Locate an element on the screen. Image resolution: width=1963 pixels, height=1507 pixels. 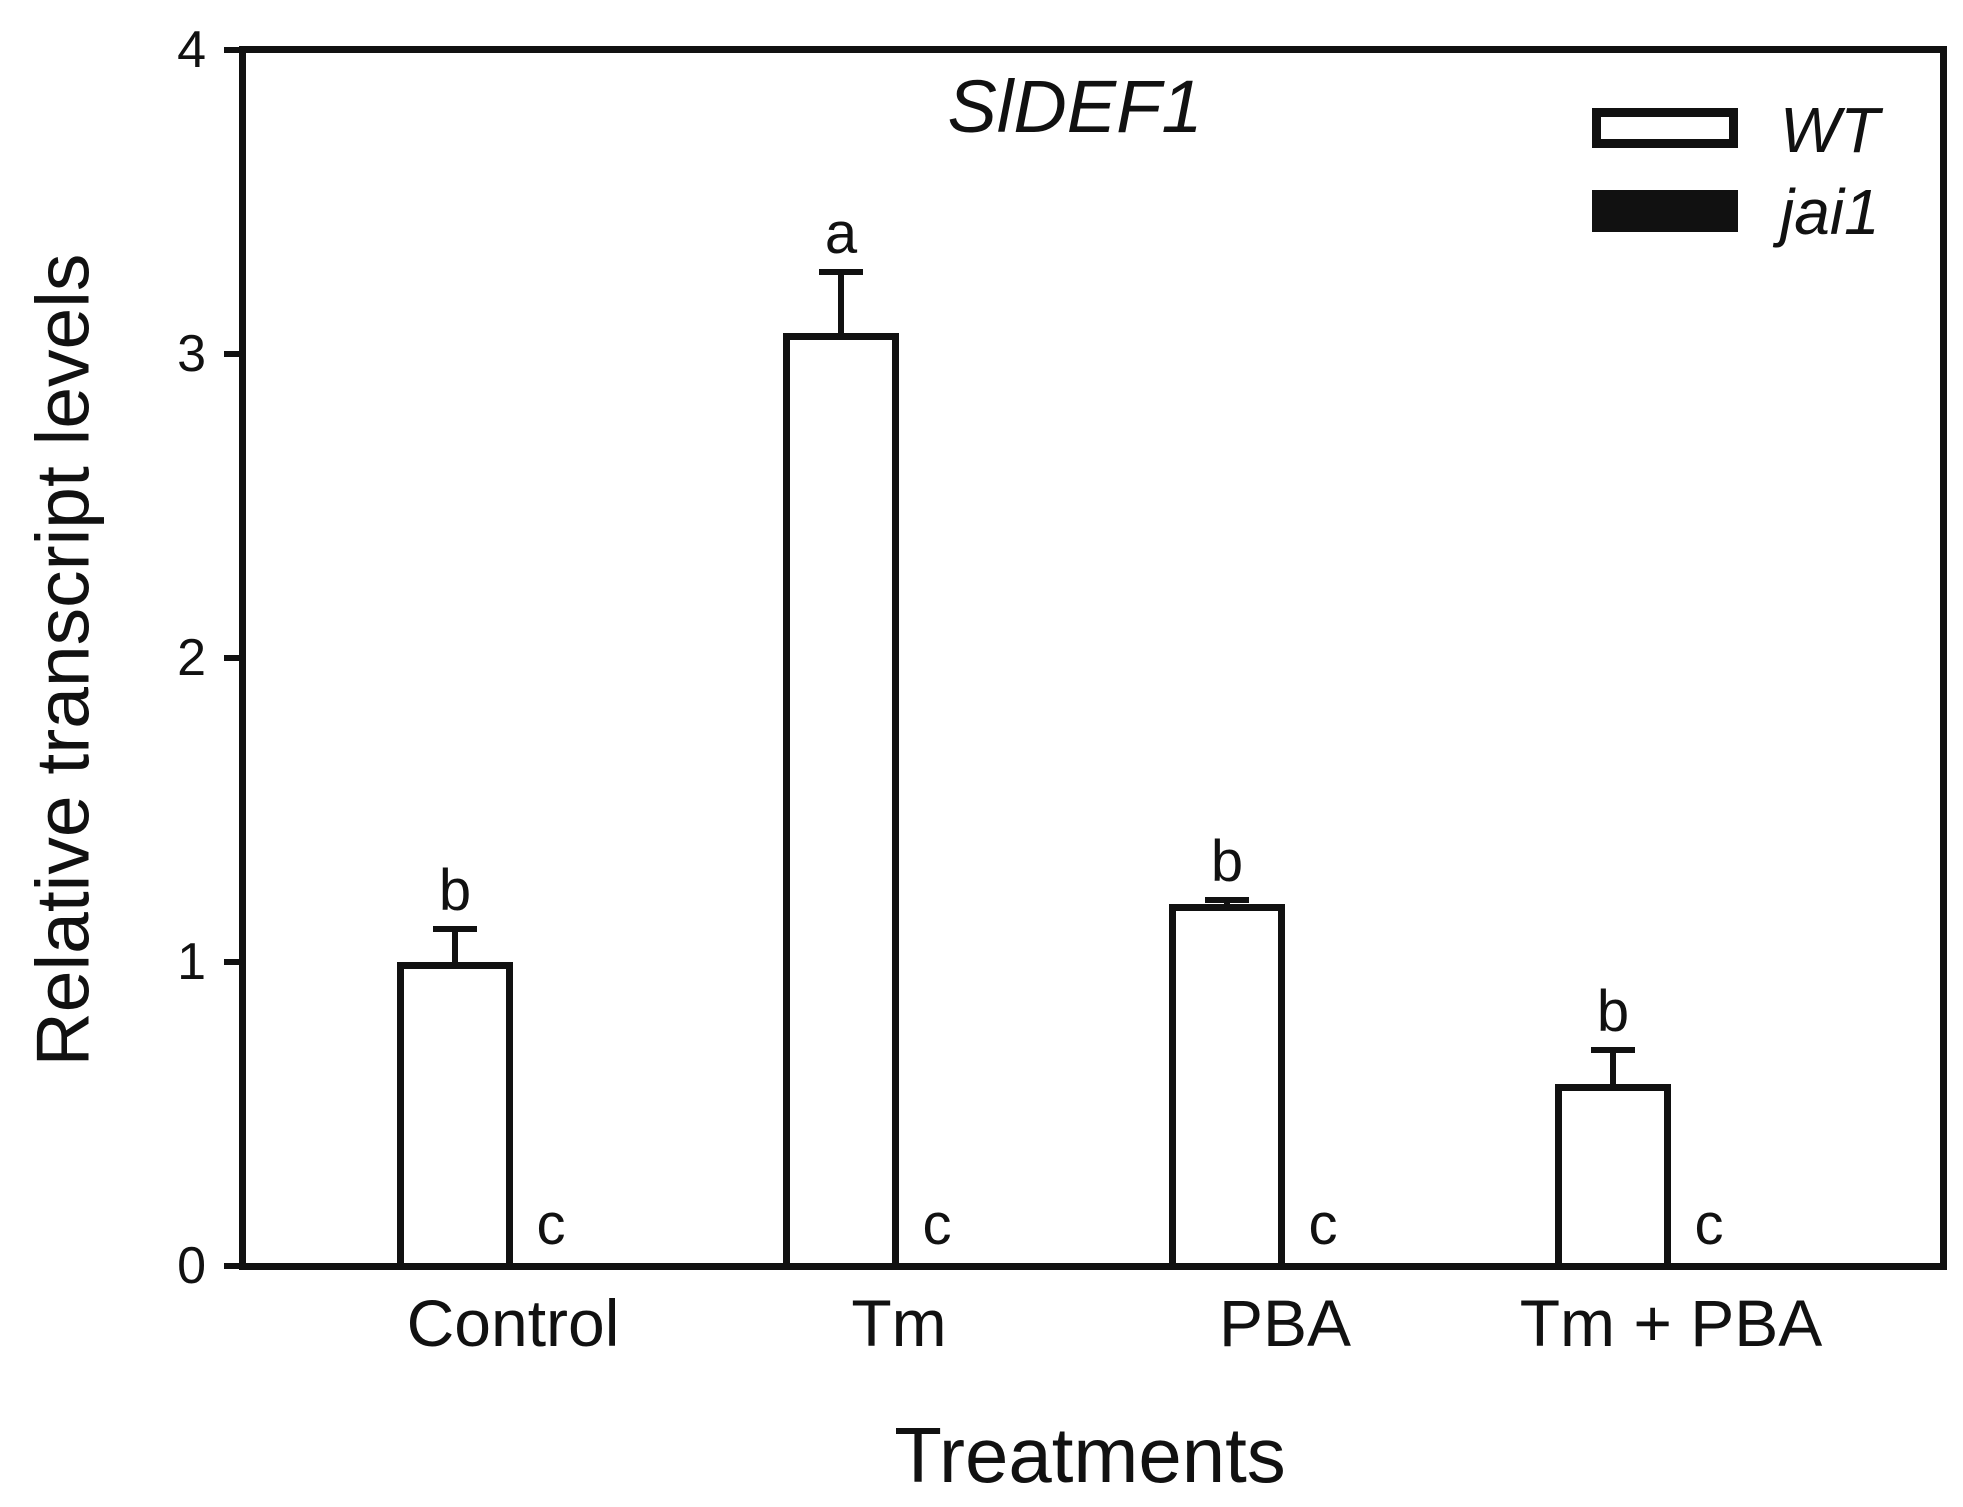
bar-wt-tm is located at coordinates (841, 801).